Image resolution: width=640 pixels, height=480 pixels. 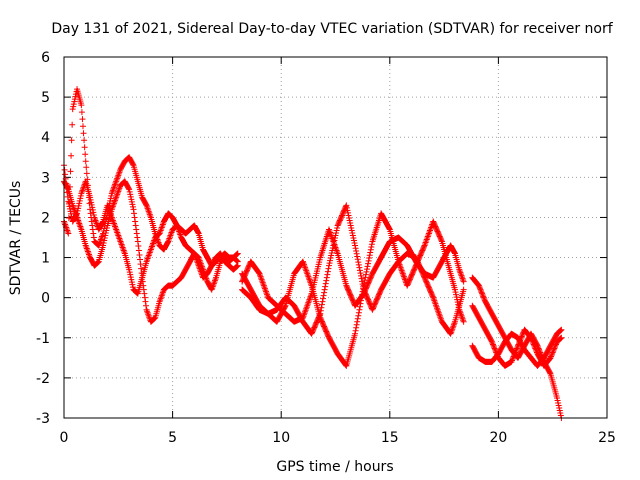 I want to click on x-tick-label: 5, so click(x=172, y=438).